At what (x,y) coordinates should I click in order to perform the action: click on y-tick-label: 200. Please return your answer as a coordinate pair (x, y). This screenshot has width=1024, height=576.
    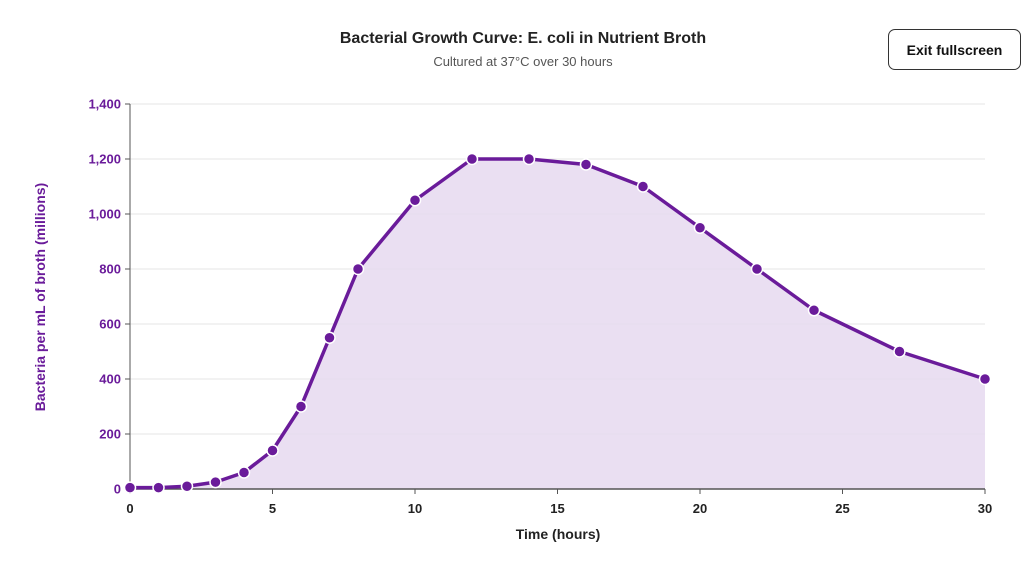
    Looking at the image, I should click on (110, 434).